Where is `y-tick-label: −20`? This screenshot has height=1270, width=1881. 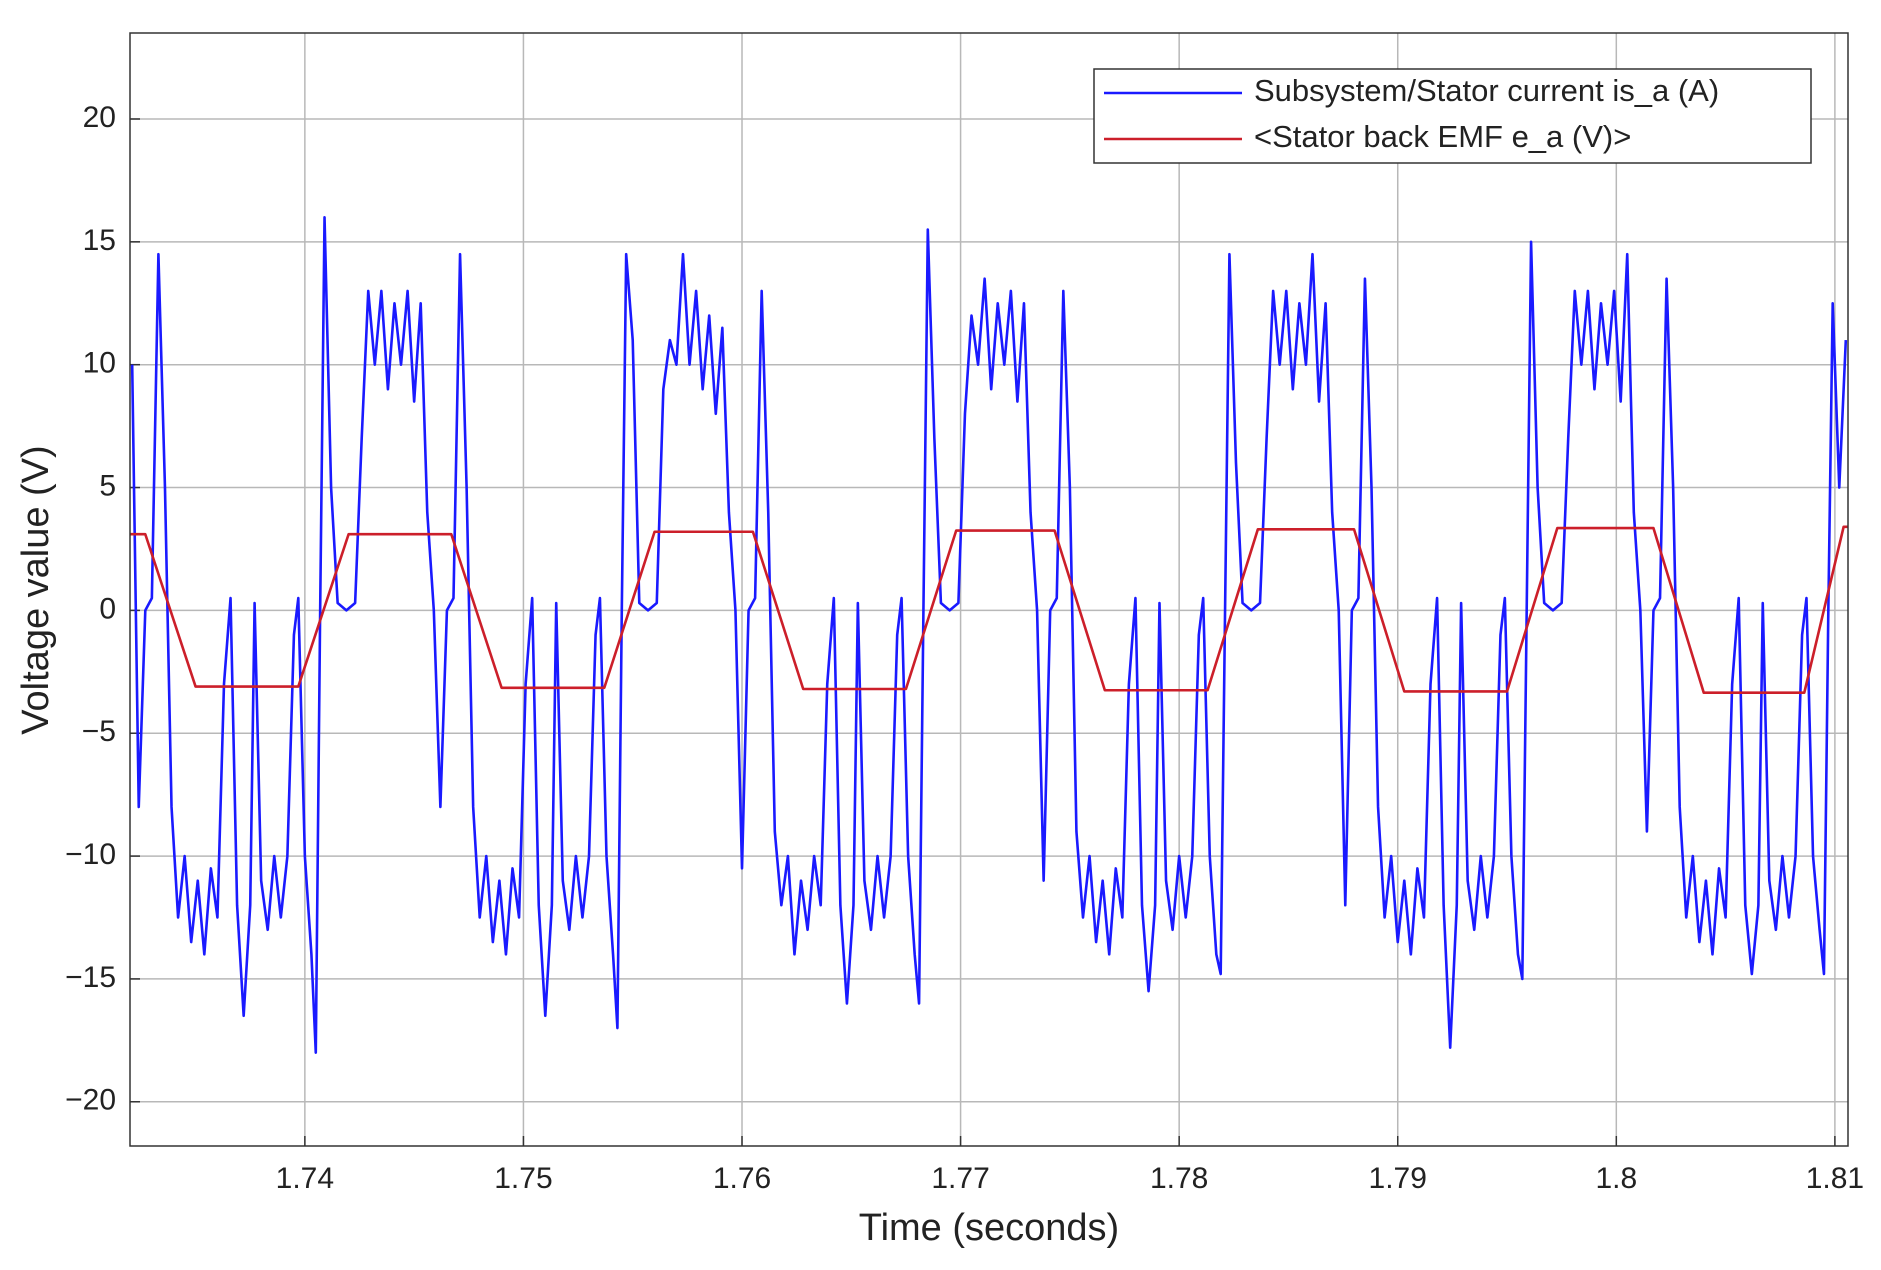 y-tick-label: −20 is located at coordinates (90, 1100).